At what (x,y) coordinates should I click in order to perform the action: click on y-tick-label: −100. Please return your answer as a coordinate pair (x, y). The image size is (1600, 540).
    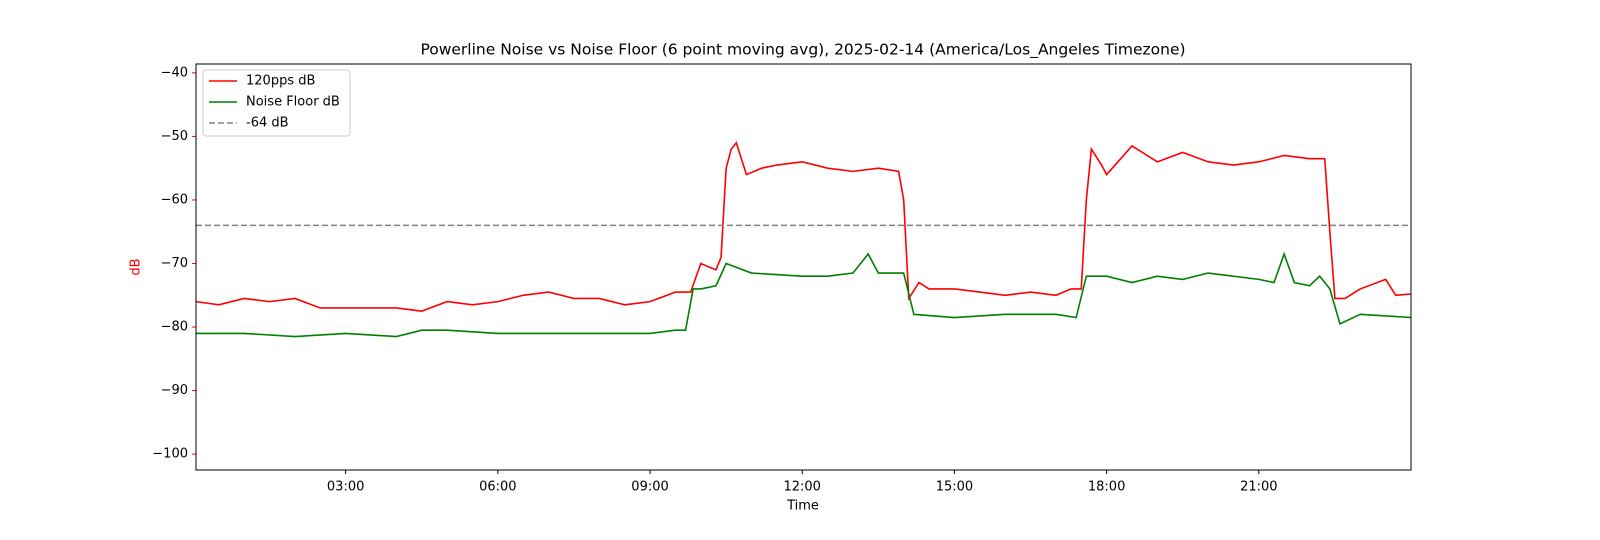
    Looking at the image, I should click on (170, 454).